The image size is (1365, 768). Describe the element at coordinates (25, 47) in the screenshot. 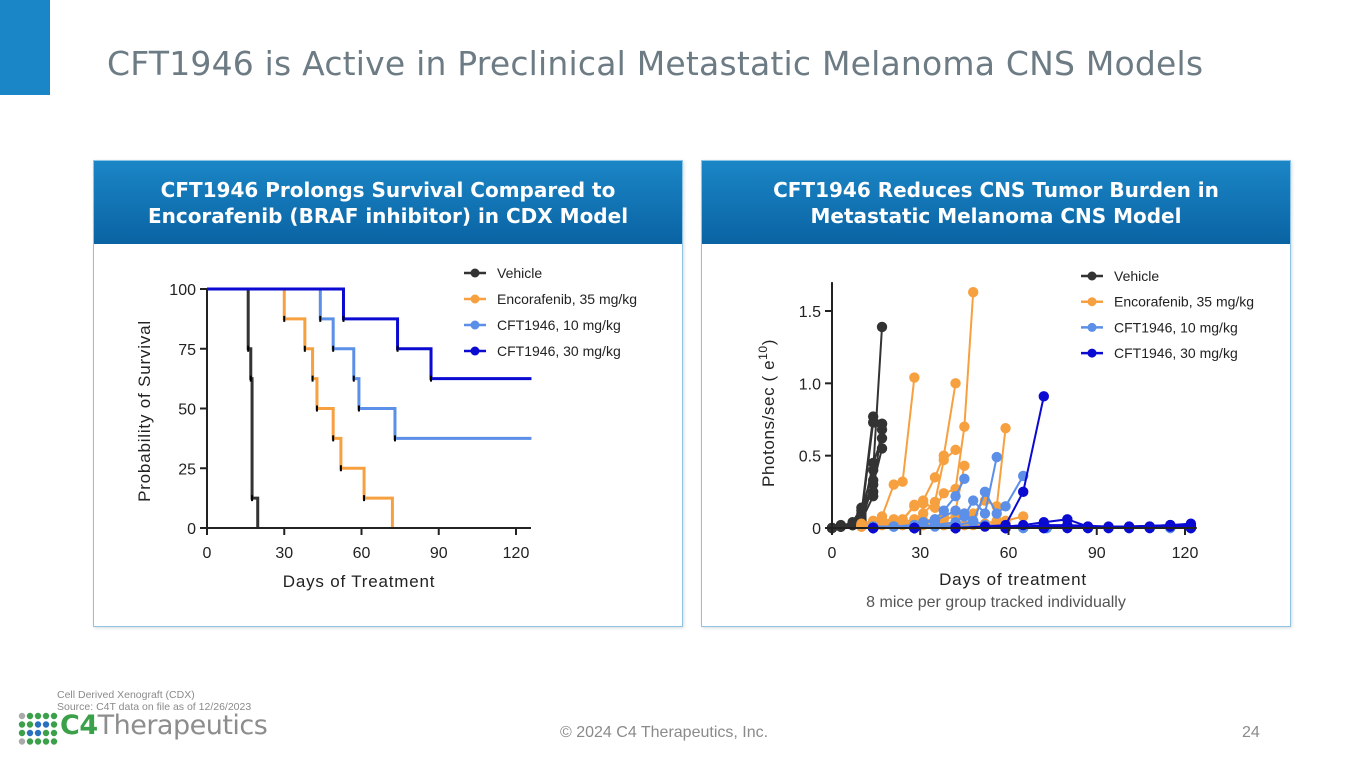

I see `corner-accent` at that location.